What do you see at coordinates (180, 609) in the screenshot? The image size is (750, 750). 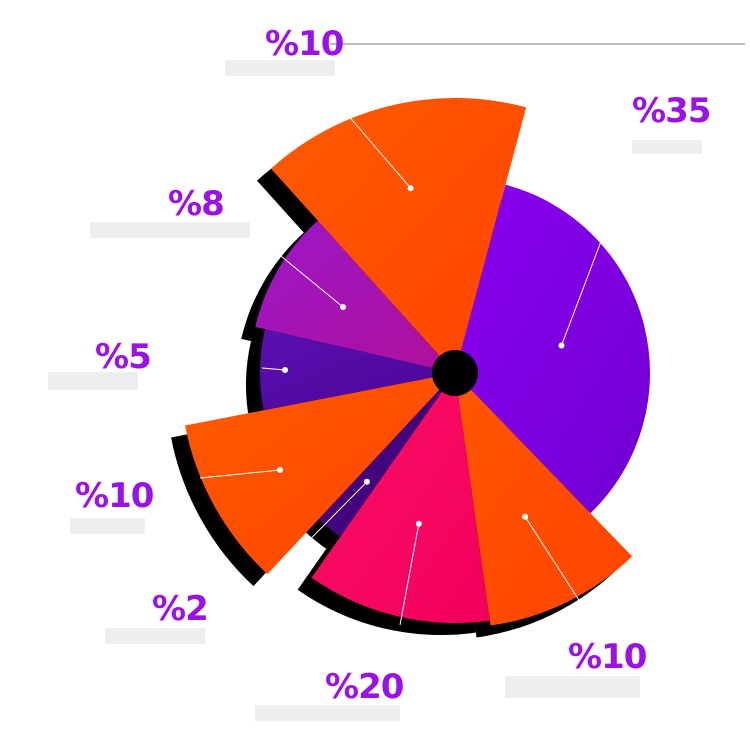 I see `slice-label: %2` at bounding box center [180, 609].